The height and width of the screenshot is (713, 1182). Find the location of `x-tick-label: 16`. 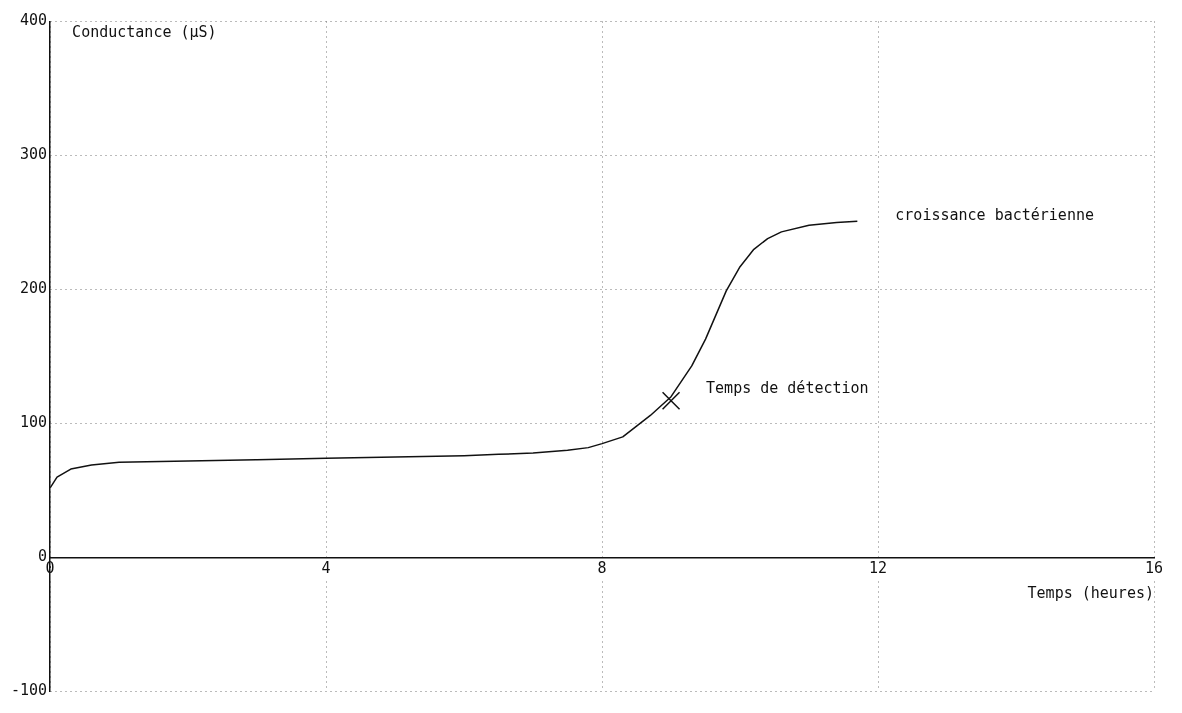

x-tick-label: 16 is located at coordinates (1154, 568).